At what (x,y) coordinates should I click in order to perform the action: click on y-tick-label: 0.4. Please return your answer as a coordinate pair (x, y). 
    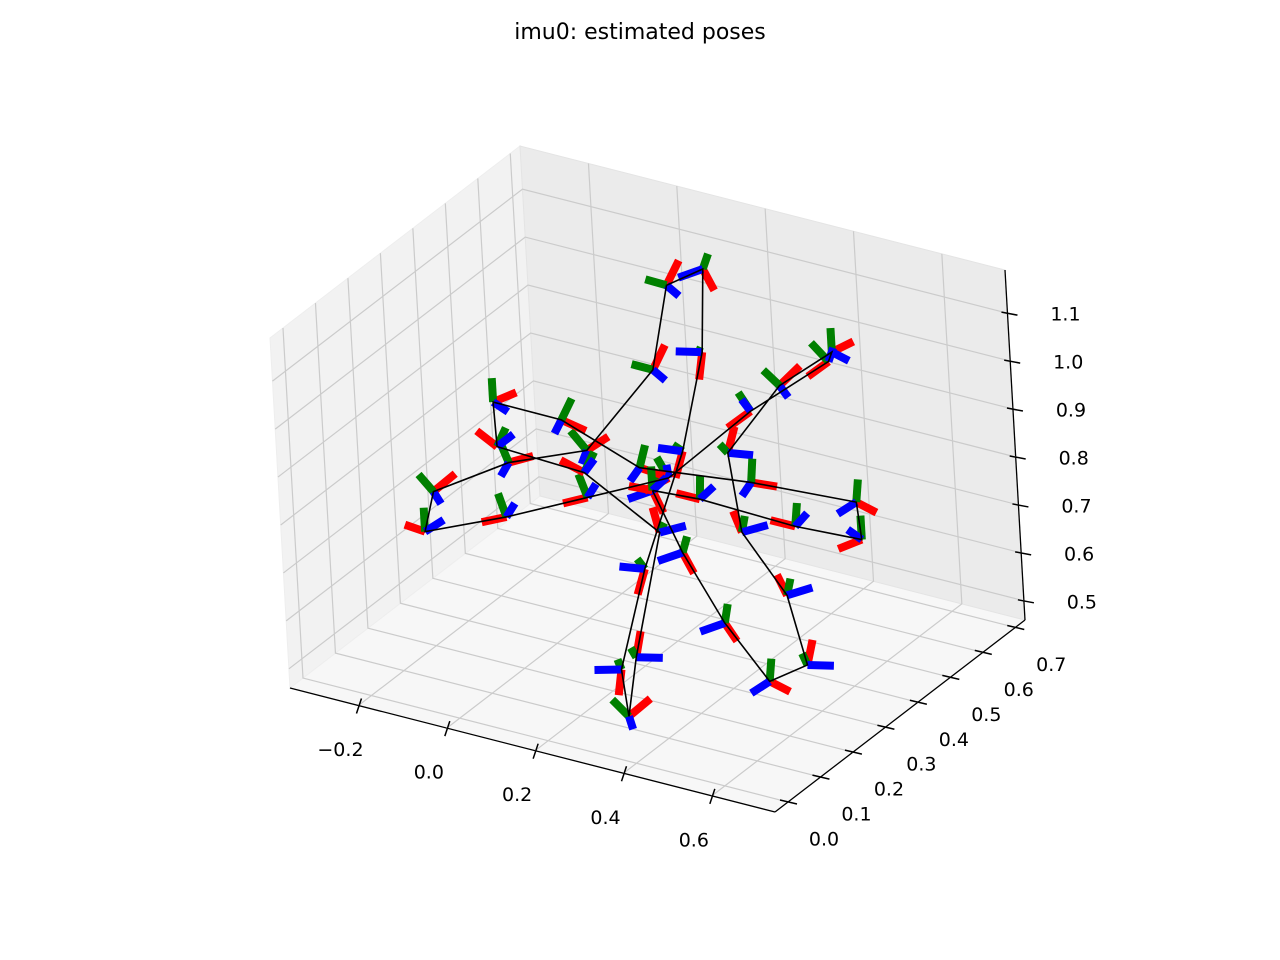
    Looking at the image, I should click on (954, 740).